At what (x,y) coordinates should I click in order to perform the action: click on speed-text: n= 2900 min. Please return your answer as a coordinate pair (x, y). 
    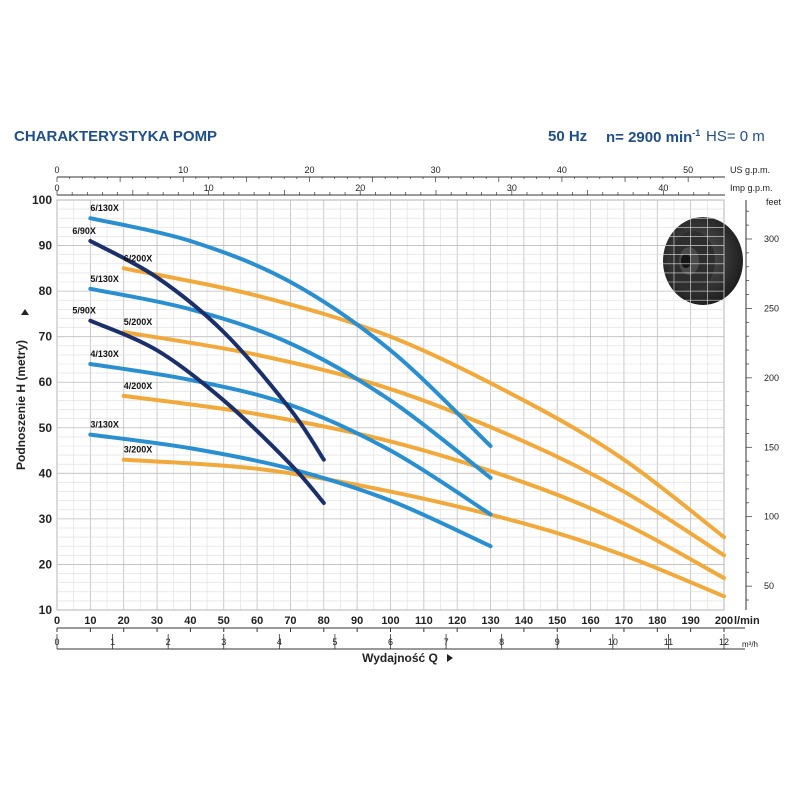
    Looking at the image, I should click on (649, 137).